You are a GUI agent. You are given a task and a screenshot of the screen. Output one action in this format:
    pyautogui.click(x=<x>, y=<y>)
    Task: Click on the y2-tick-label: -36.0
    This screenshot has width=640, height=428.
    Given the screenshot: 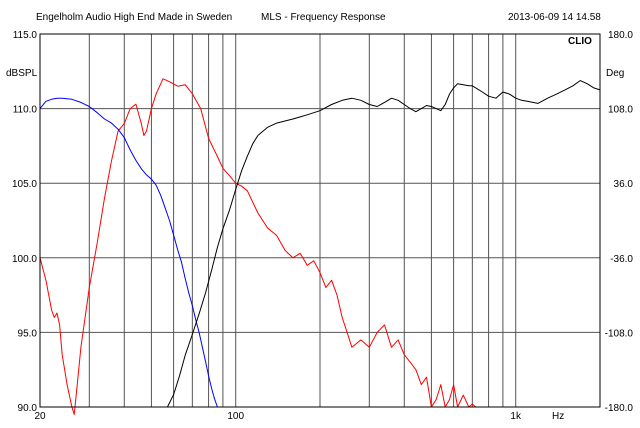 What is the action you would take?
    pyautogui.click(x=621, y=259)
    